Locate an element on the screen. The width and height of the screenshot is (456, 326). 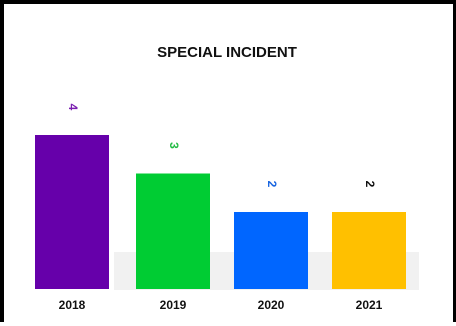
category-label-2019: 2019 is located at coordinates (173, 305).